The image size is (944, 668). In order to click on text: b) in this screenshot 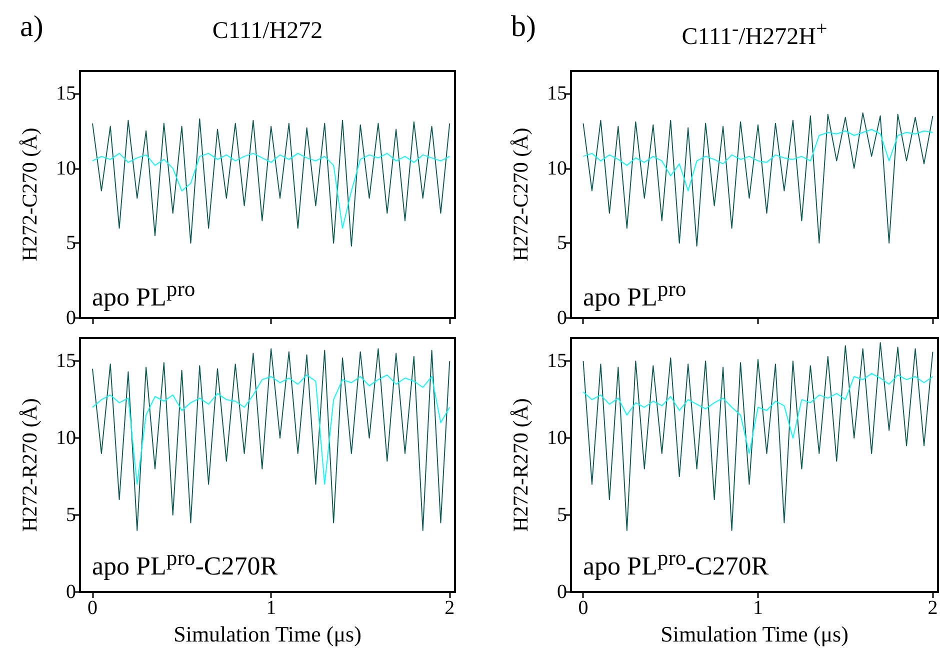, I will do `click(523, 27)`.